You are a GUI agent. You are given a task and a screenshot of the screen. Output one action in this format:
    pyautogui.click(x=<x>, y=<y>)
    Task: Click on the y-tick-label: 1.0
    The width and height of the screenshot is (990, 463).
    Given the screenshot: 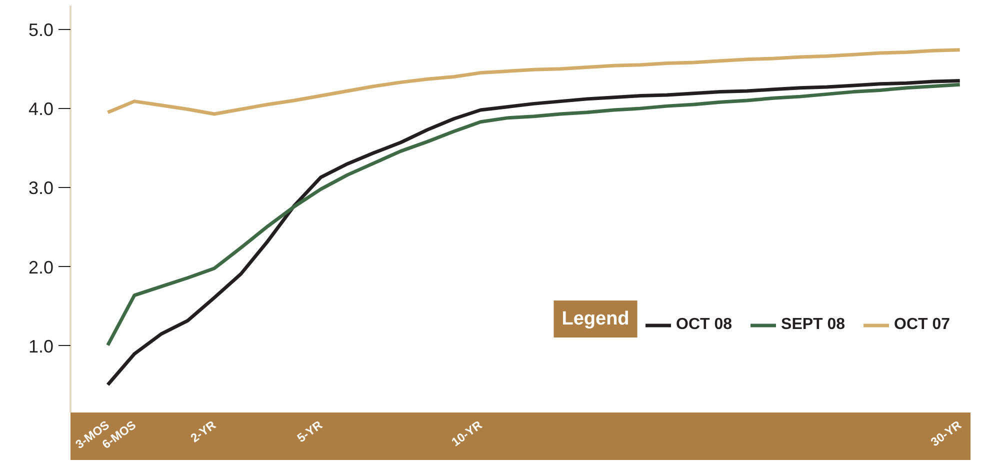 What is the action you would take?
    pyautogui.click(x=41, y=346)
    